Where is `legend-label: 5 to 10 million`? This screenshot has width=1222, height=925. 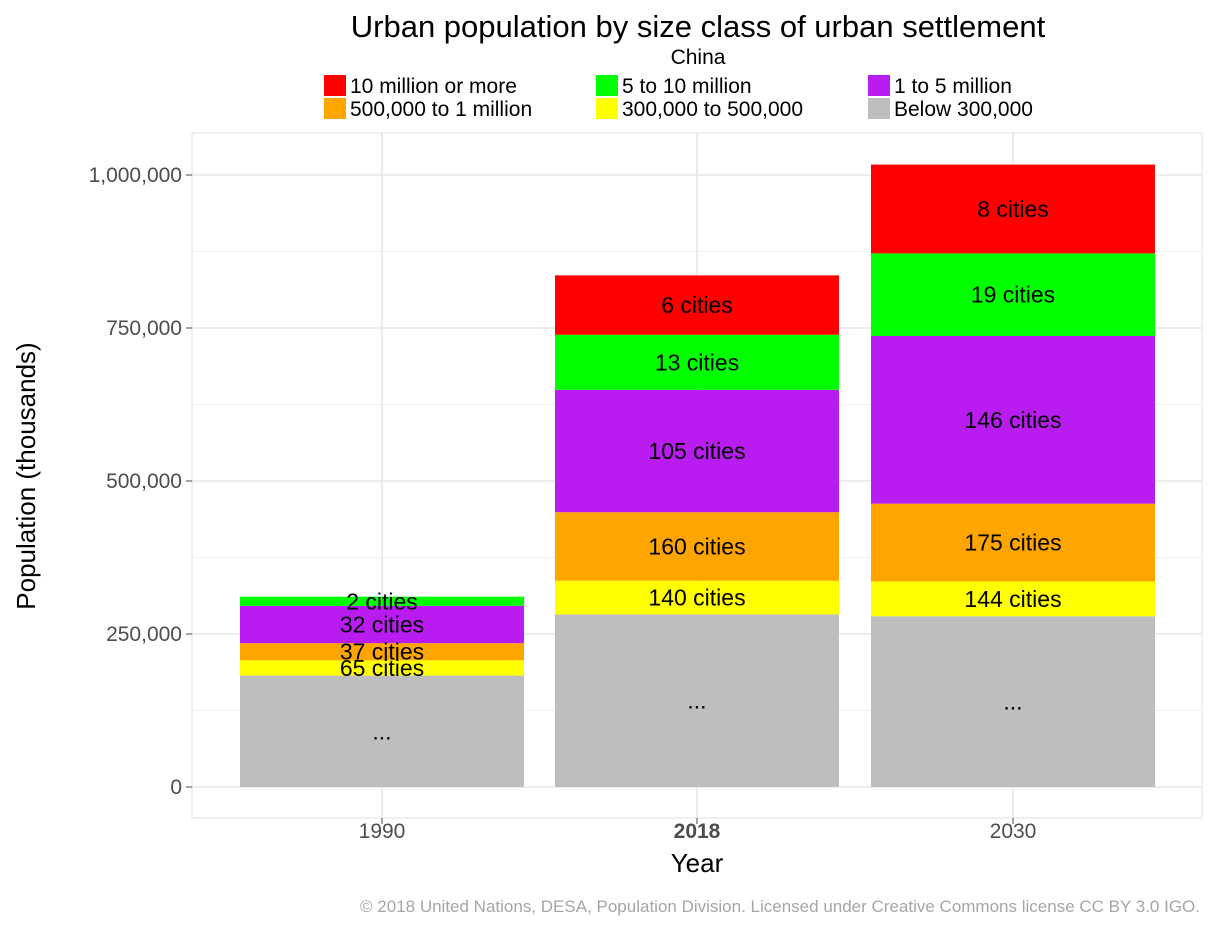
legend-label: 5 to 10 million is located at coordinates (687, 86).